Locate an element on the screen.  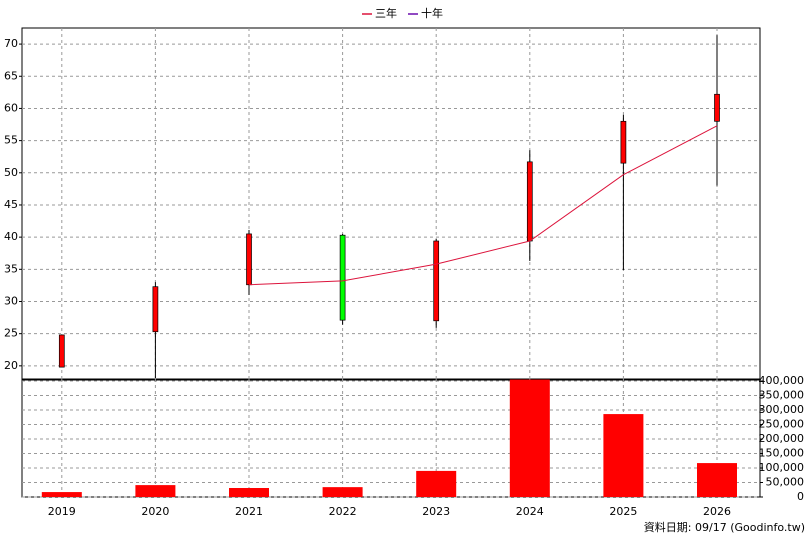
y-tick-label: 200,000 is located at coordinates (782, 438).